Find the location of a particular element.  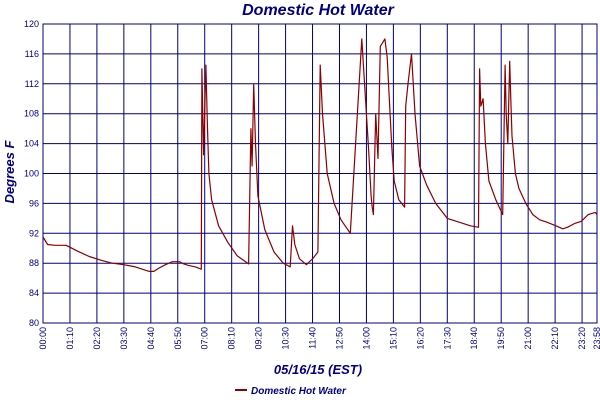

legend: Domestic Hot Water is located at coordinates (291, 391).